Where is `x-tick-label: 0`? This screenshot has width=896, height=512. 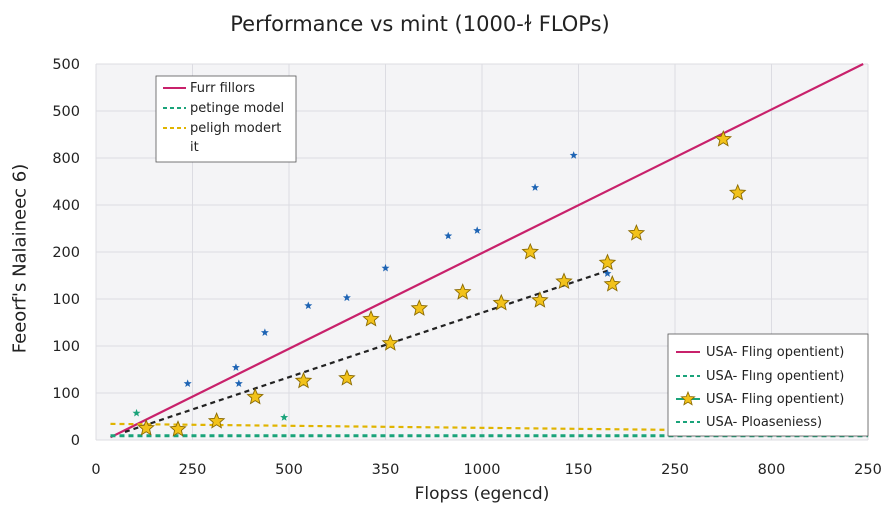 x-tick-label: 0 is located at coordinates (95, 470).